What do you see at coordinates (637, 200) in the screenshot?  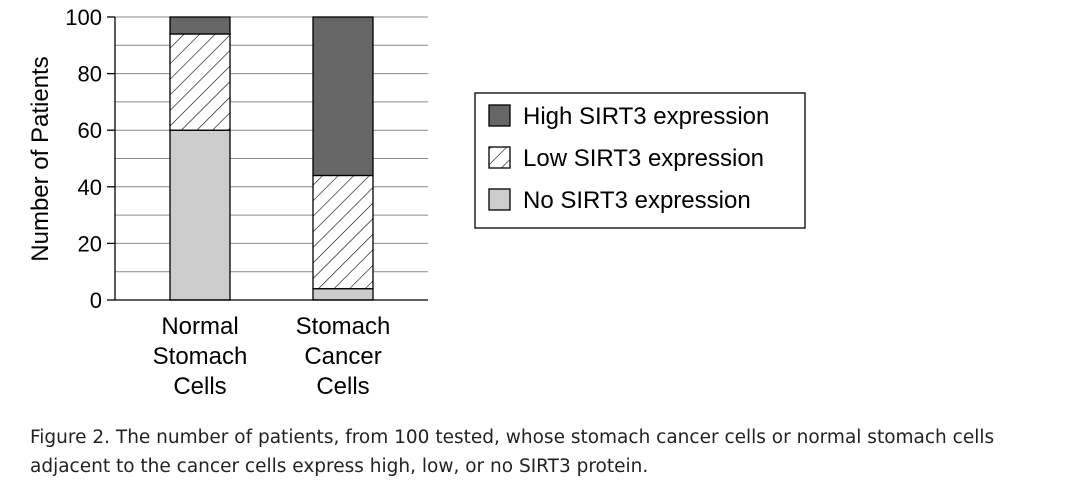 I see `legend-label: No SIRT3 expression` at bounding box center [637, 200].